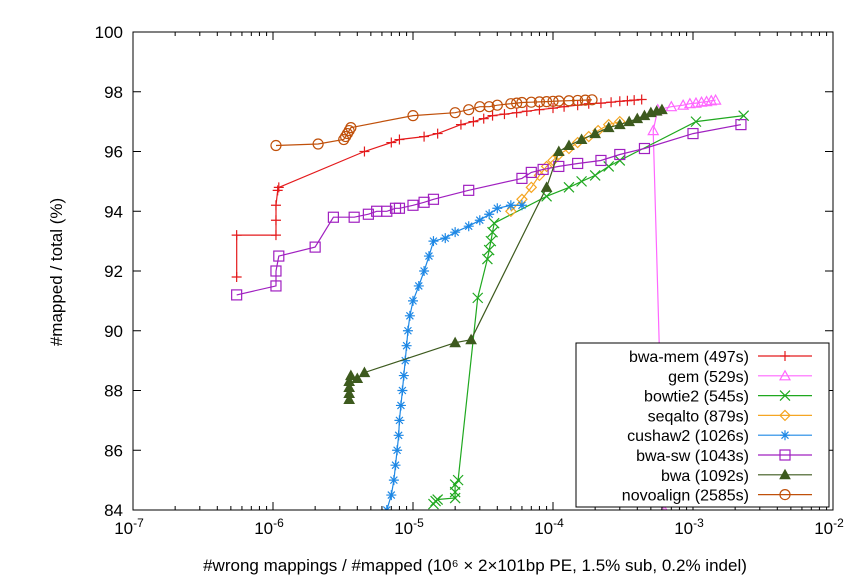  What do you see at coordinates (113, 331) in the screenshot?
I see `y-tick-label: 90` at bounding box center [113, 331].